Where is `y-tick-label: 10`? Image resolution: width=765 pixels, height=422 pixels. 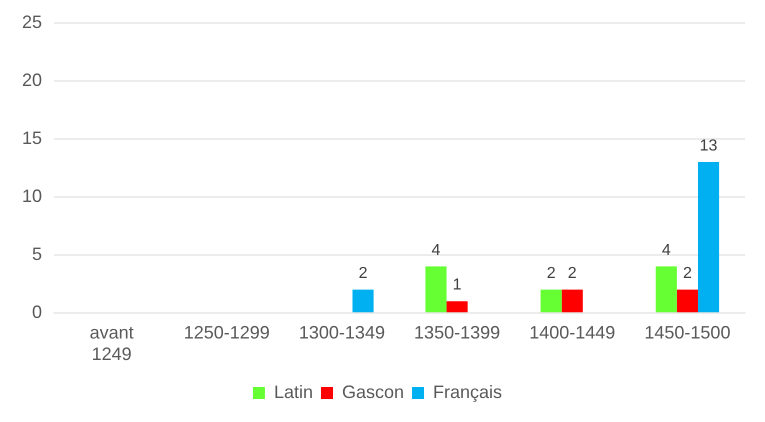 y-tick-label: 10 is located at coordinates (32, 196).